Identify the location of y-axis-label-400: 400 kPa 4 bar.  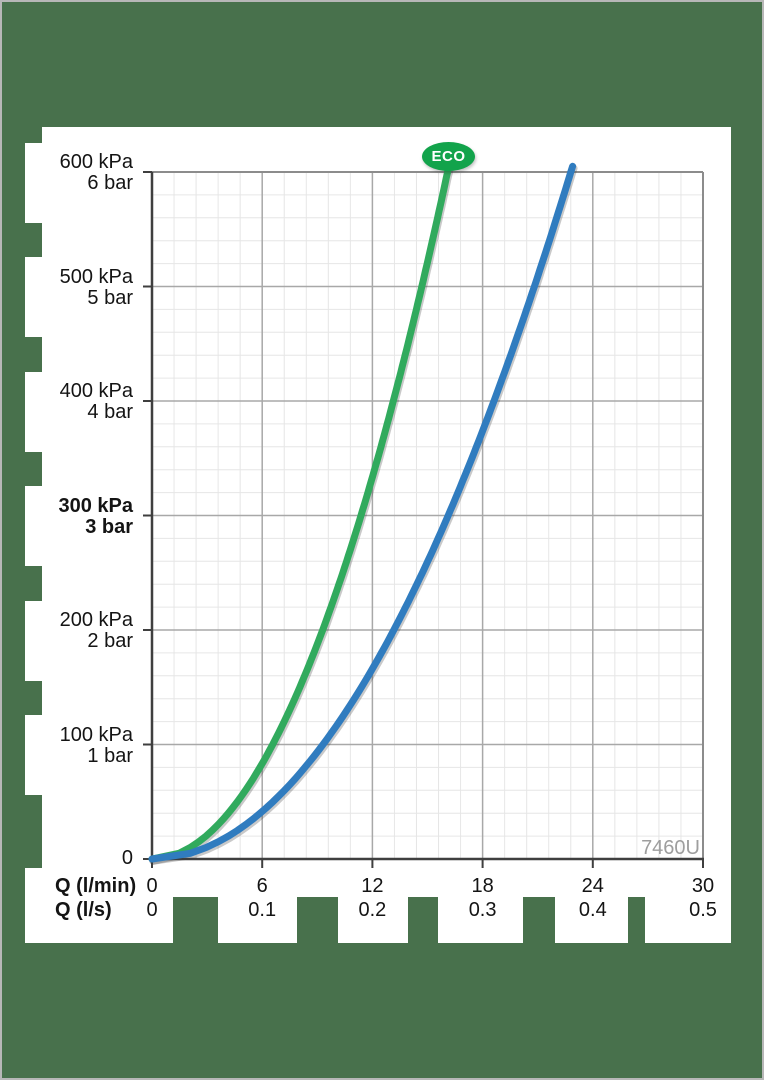
(73, 402).